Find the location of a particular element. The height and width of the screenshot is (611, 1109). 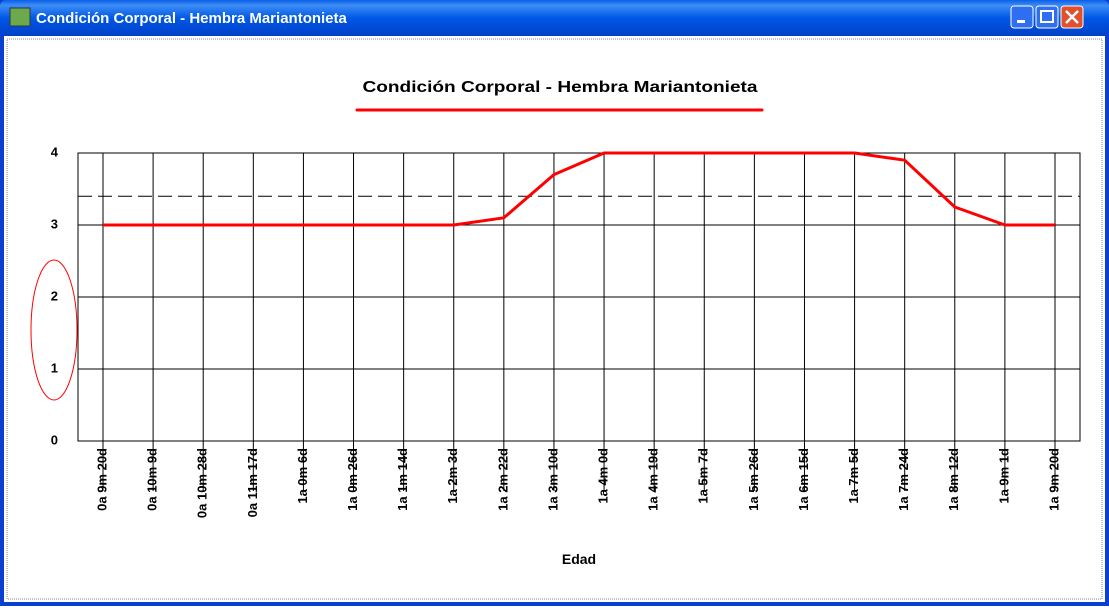

x-tick-label: 0a 10m 28d is located at coordinates (202, 483).